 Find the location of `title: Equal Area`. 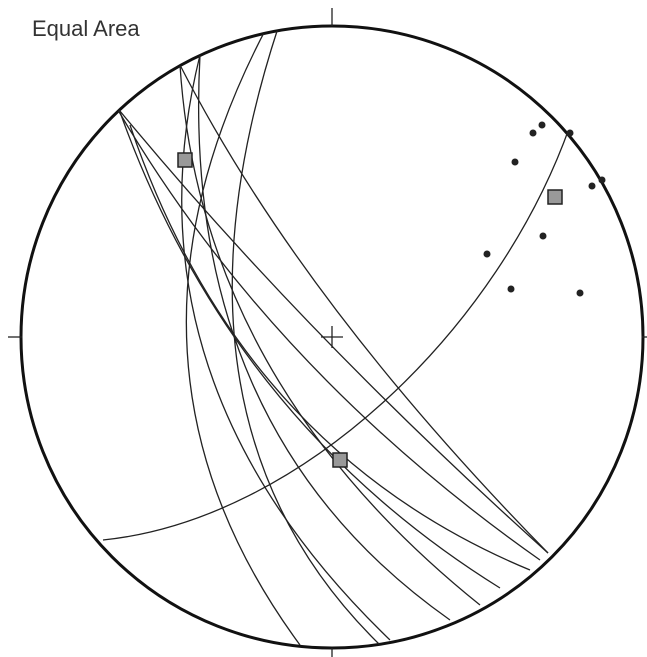

title: Equal Area is located at coordinates (86, 28).